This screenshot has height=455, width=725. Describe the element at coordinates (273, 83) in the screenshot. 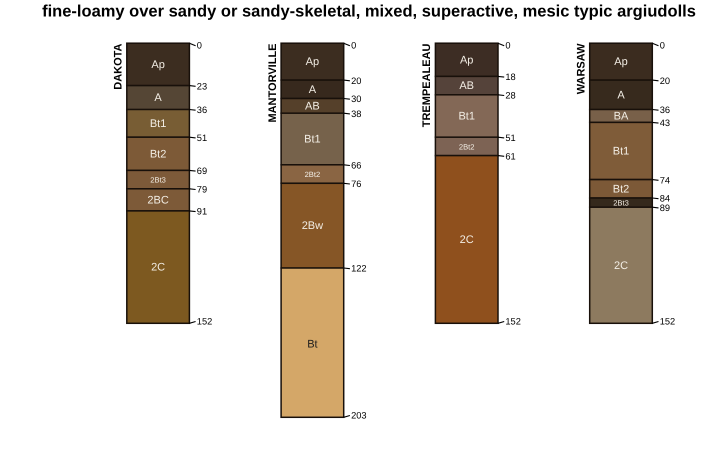

I see `svg-text: MANTORVILLE` at that location.